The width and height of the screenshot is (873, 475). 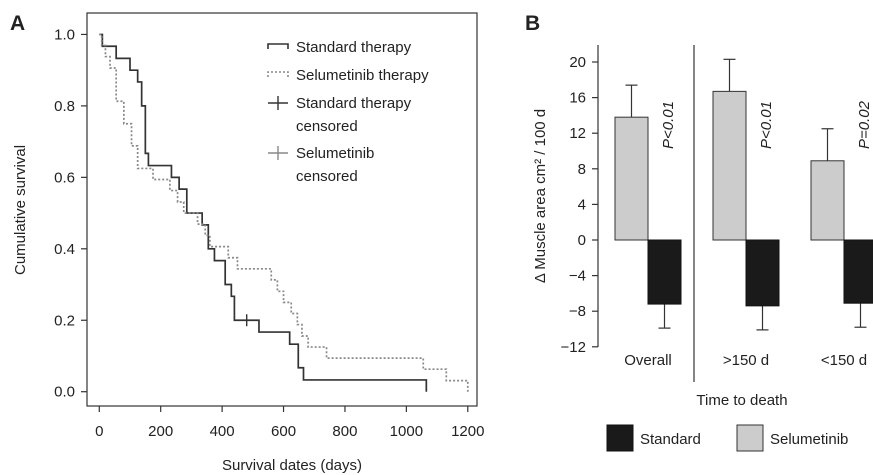 I want to click on survival-y-tick-label: 1.0, so click(x=64, y=34).